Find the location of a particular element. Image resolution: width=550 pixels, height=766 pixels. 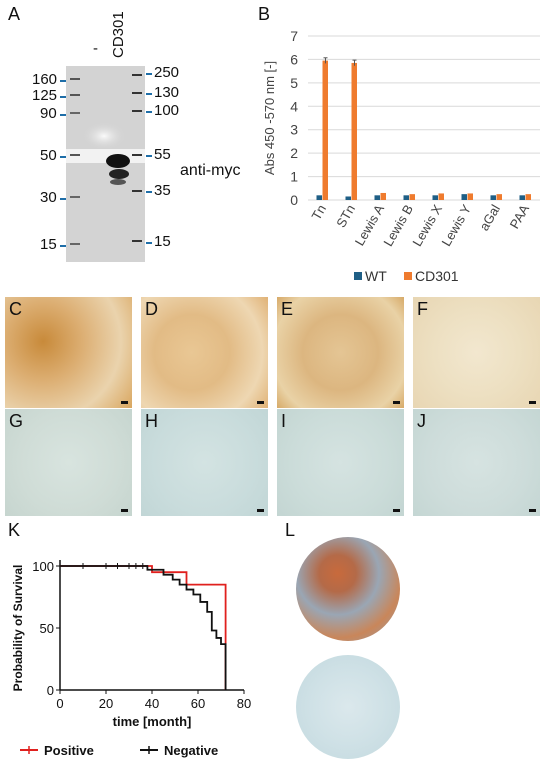

y-axis-label: Probability of Survival is located at coordinates (18, 628).